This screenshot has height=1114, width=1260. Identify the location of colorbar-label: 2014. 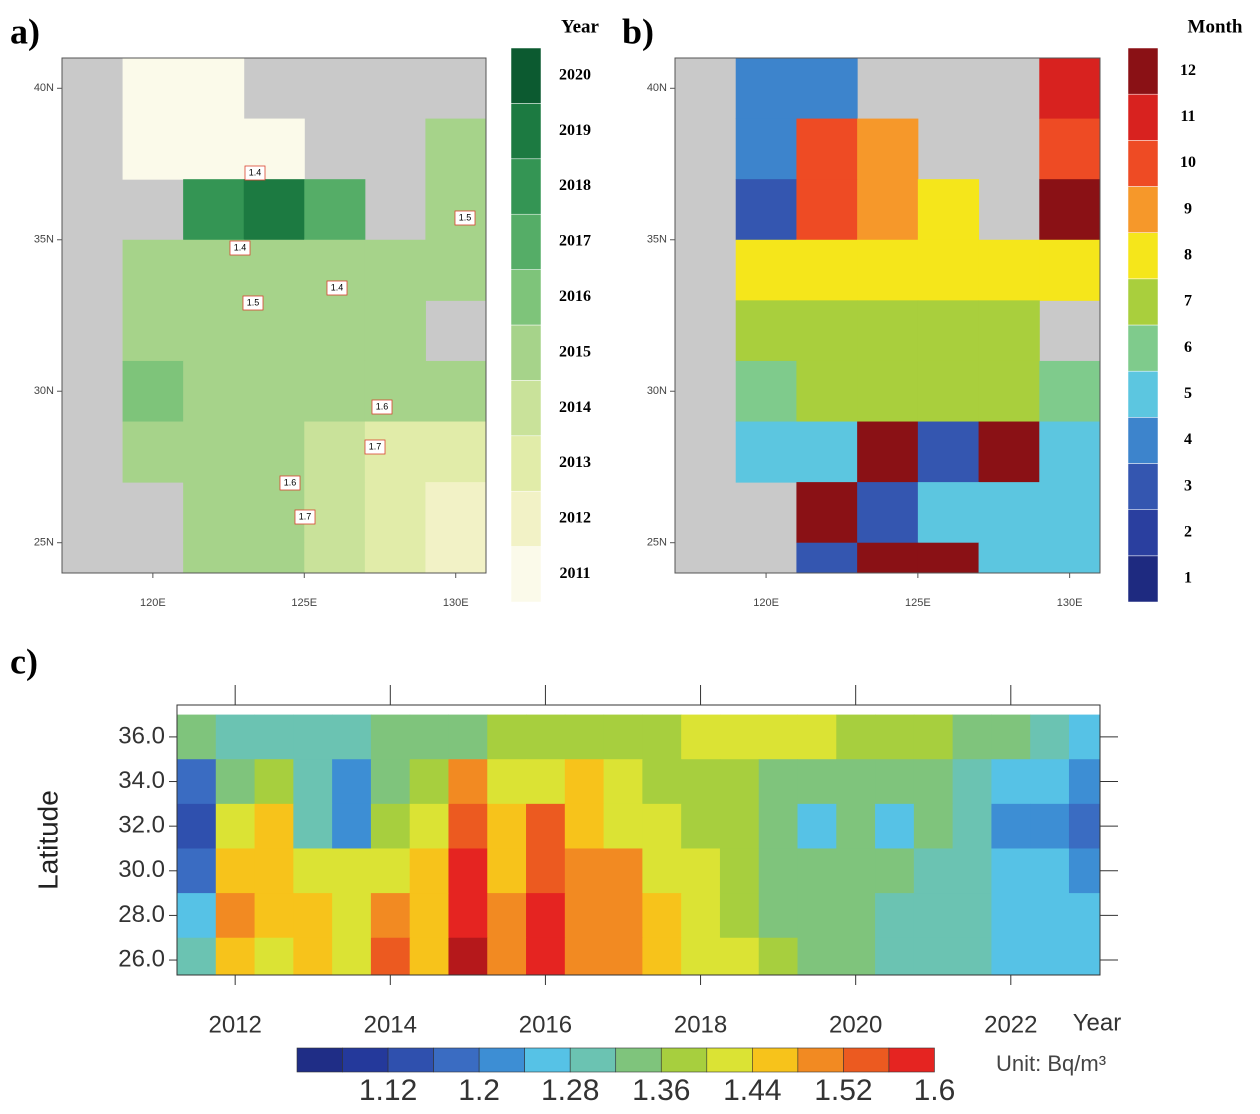
(575, 407).